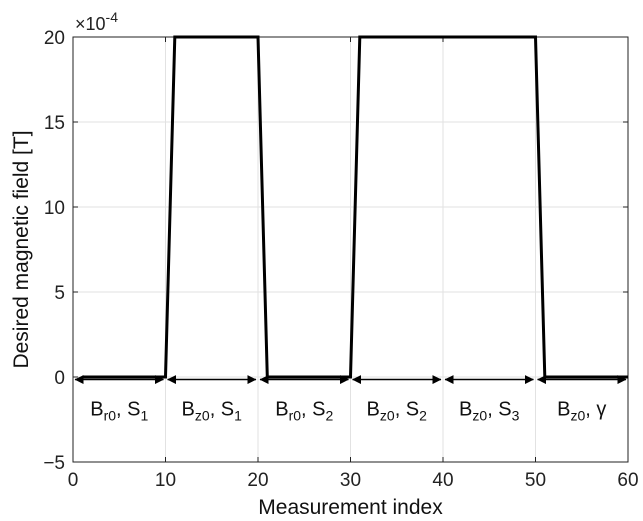 The width and height of the screenshot is (643, 521). I want to click on x-axis-label: Measurement index, so click(350, 507).